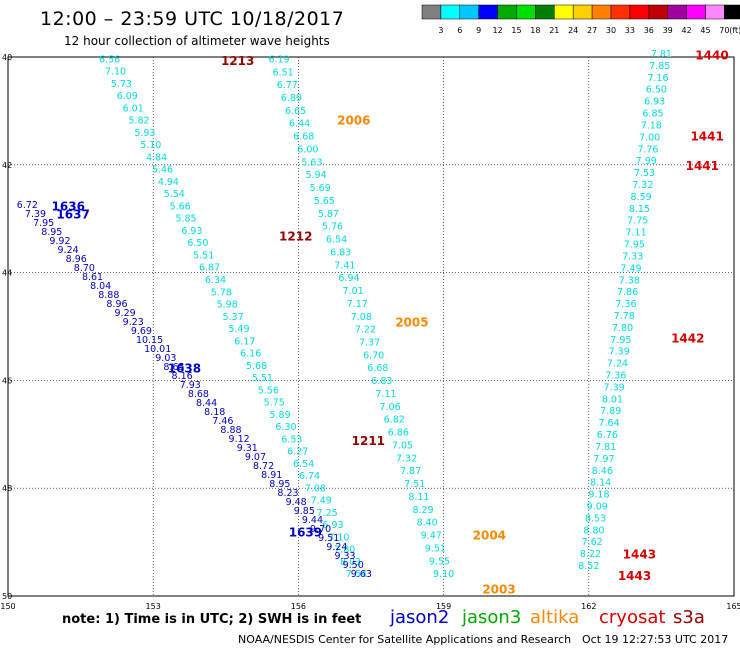 Image resolution: width=740 pixels, height=650 pixels. Describe the element at coordinates (459, 30) in the screenshot. I see `scale-label: 6` at that location.